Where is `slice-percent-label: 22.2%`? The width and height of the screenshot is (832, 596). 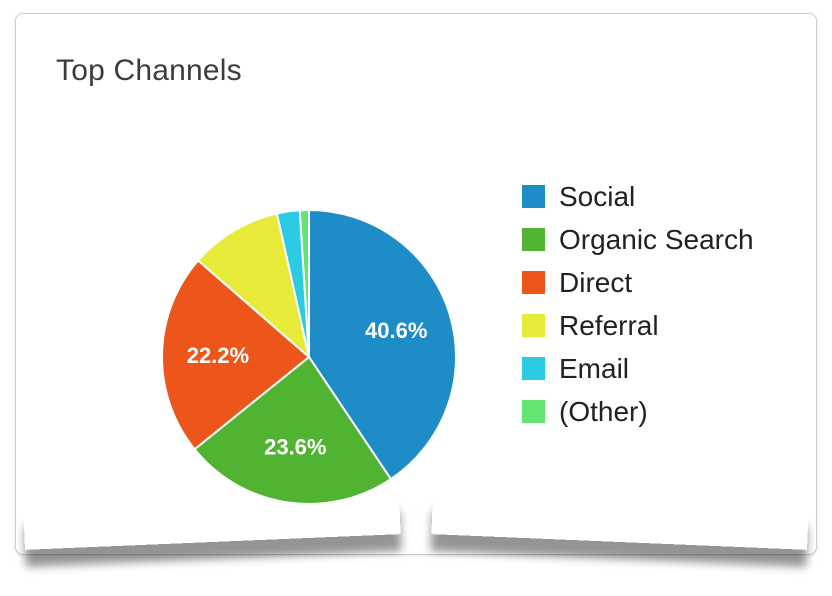
slice-percent-label: 22.2% is located at coordinates (218, 355).